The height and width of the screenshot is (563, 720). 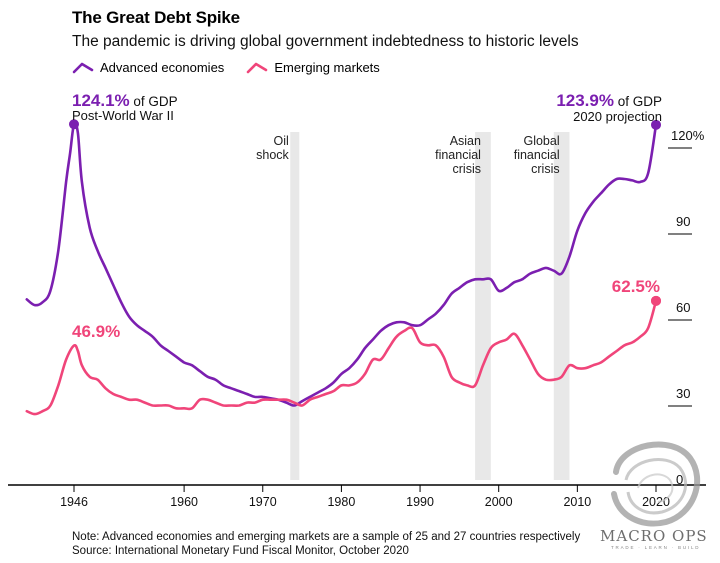 I want to click on x-tick-label: 1970, so click(x=263, y=502).